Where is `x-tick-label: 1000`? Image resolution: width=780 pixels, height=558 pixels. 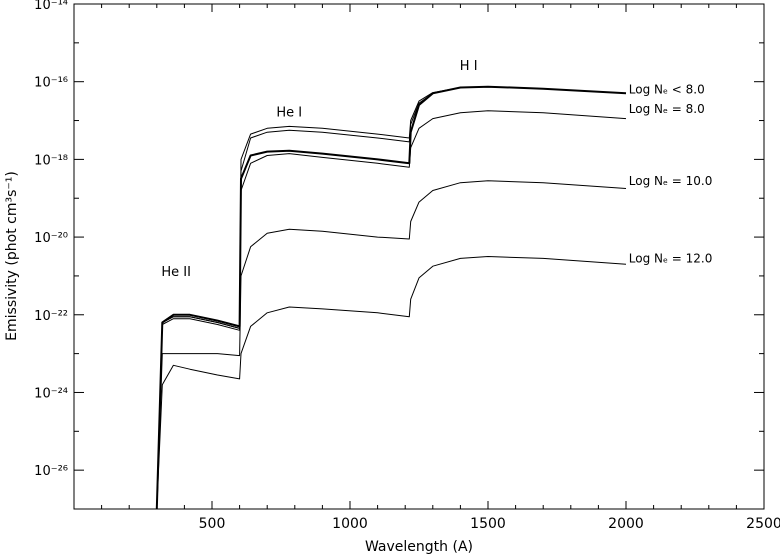
x-tick-label: 1000 is located at coordinates (350, 524).